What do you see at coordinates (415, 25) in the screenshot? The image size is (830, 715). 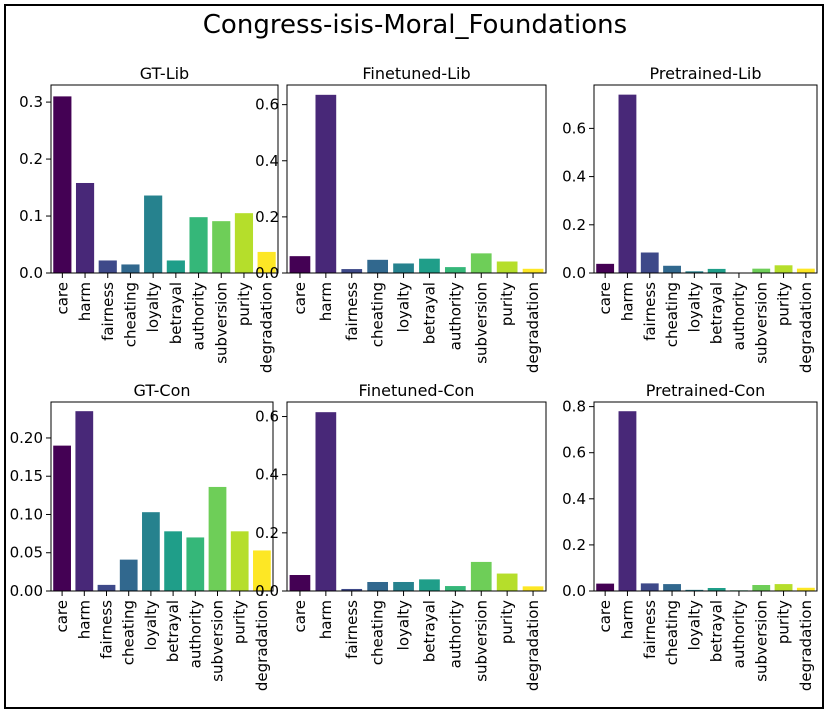 I see `figure-title: Congress-isis-Moral_Foundations` at bounding box center [415, 25].